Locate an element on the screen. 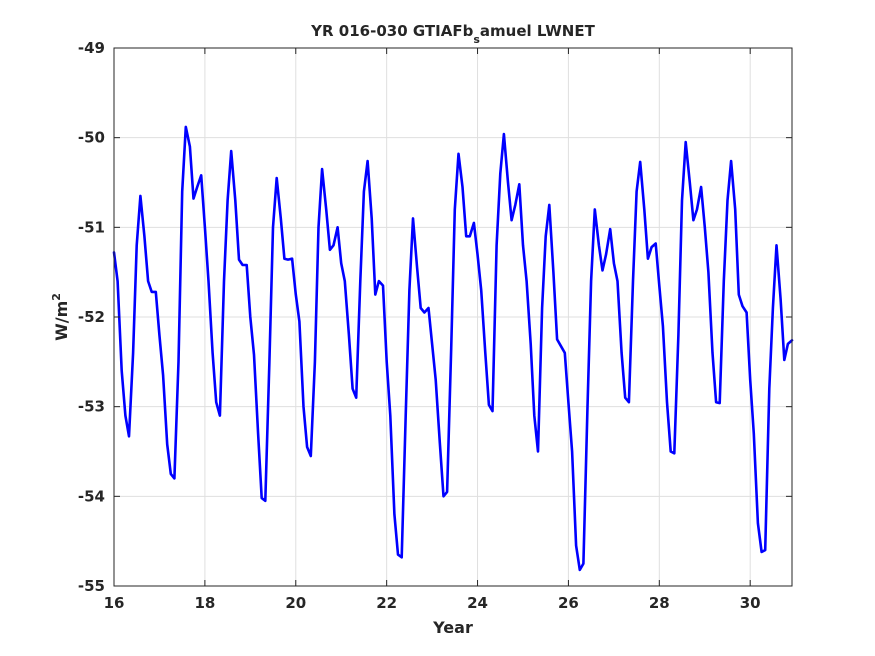  x-tick-labels: 16 18 20 22 24 26 28 30 is located at coordinates (432, 603).